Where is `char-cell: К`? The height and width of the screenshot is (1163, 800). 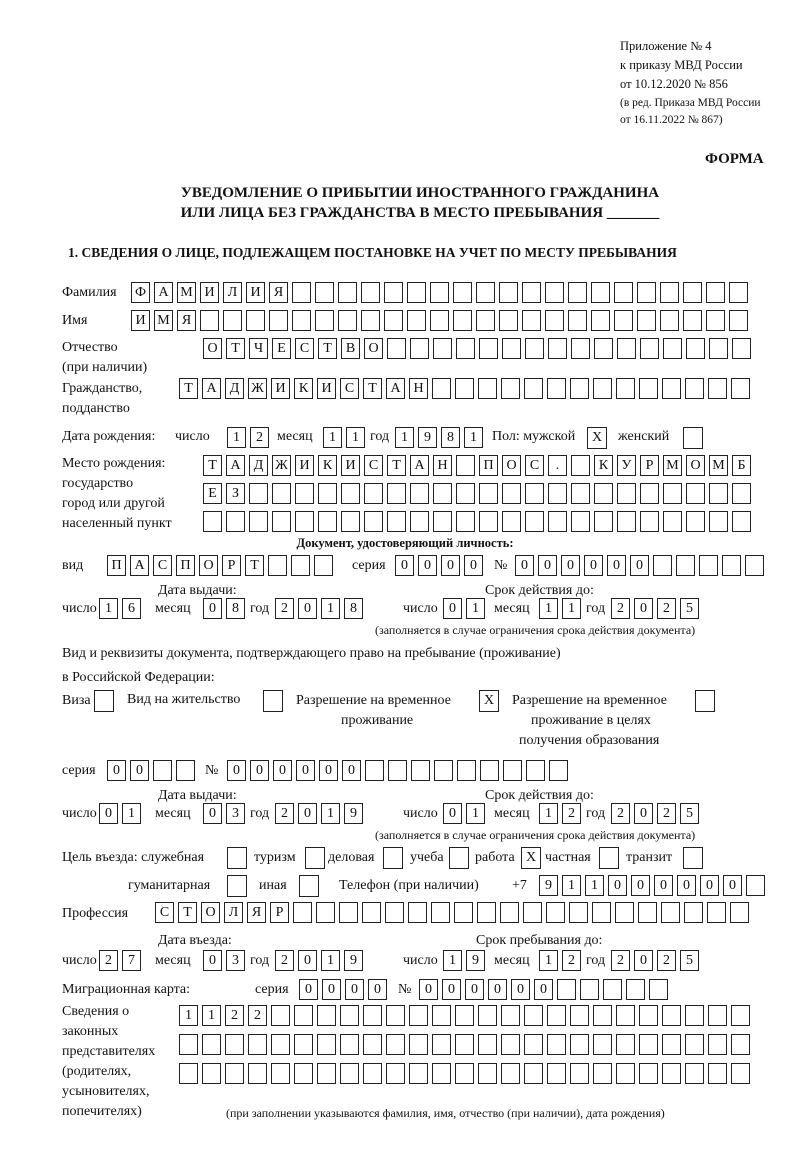 char-cell: К is located at coordinates (303, 388).